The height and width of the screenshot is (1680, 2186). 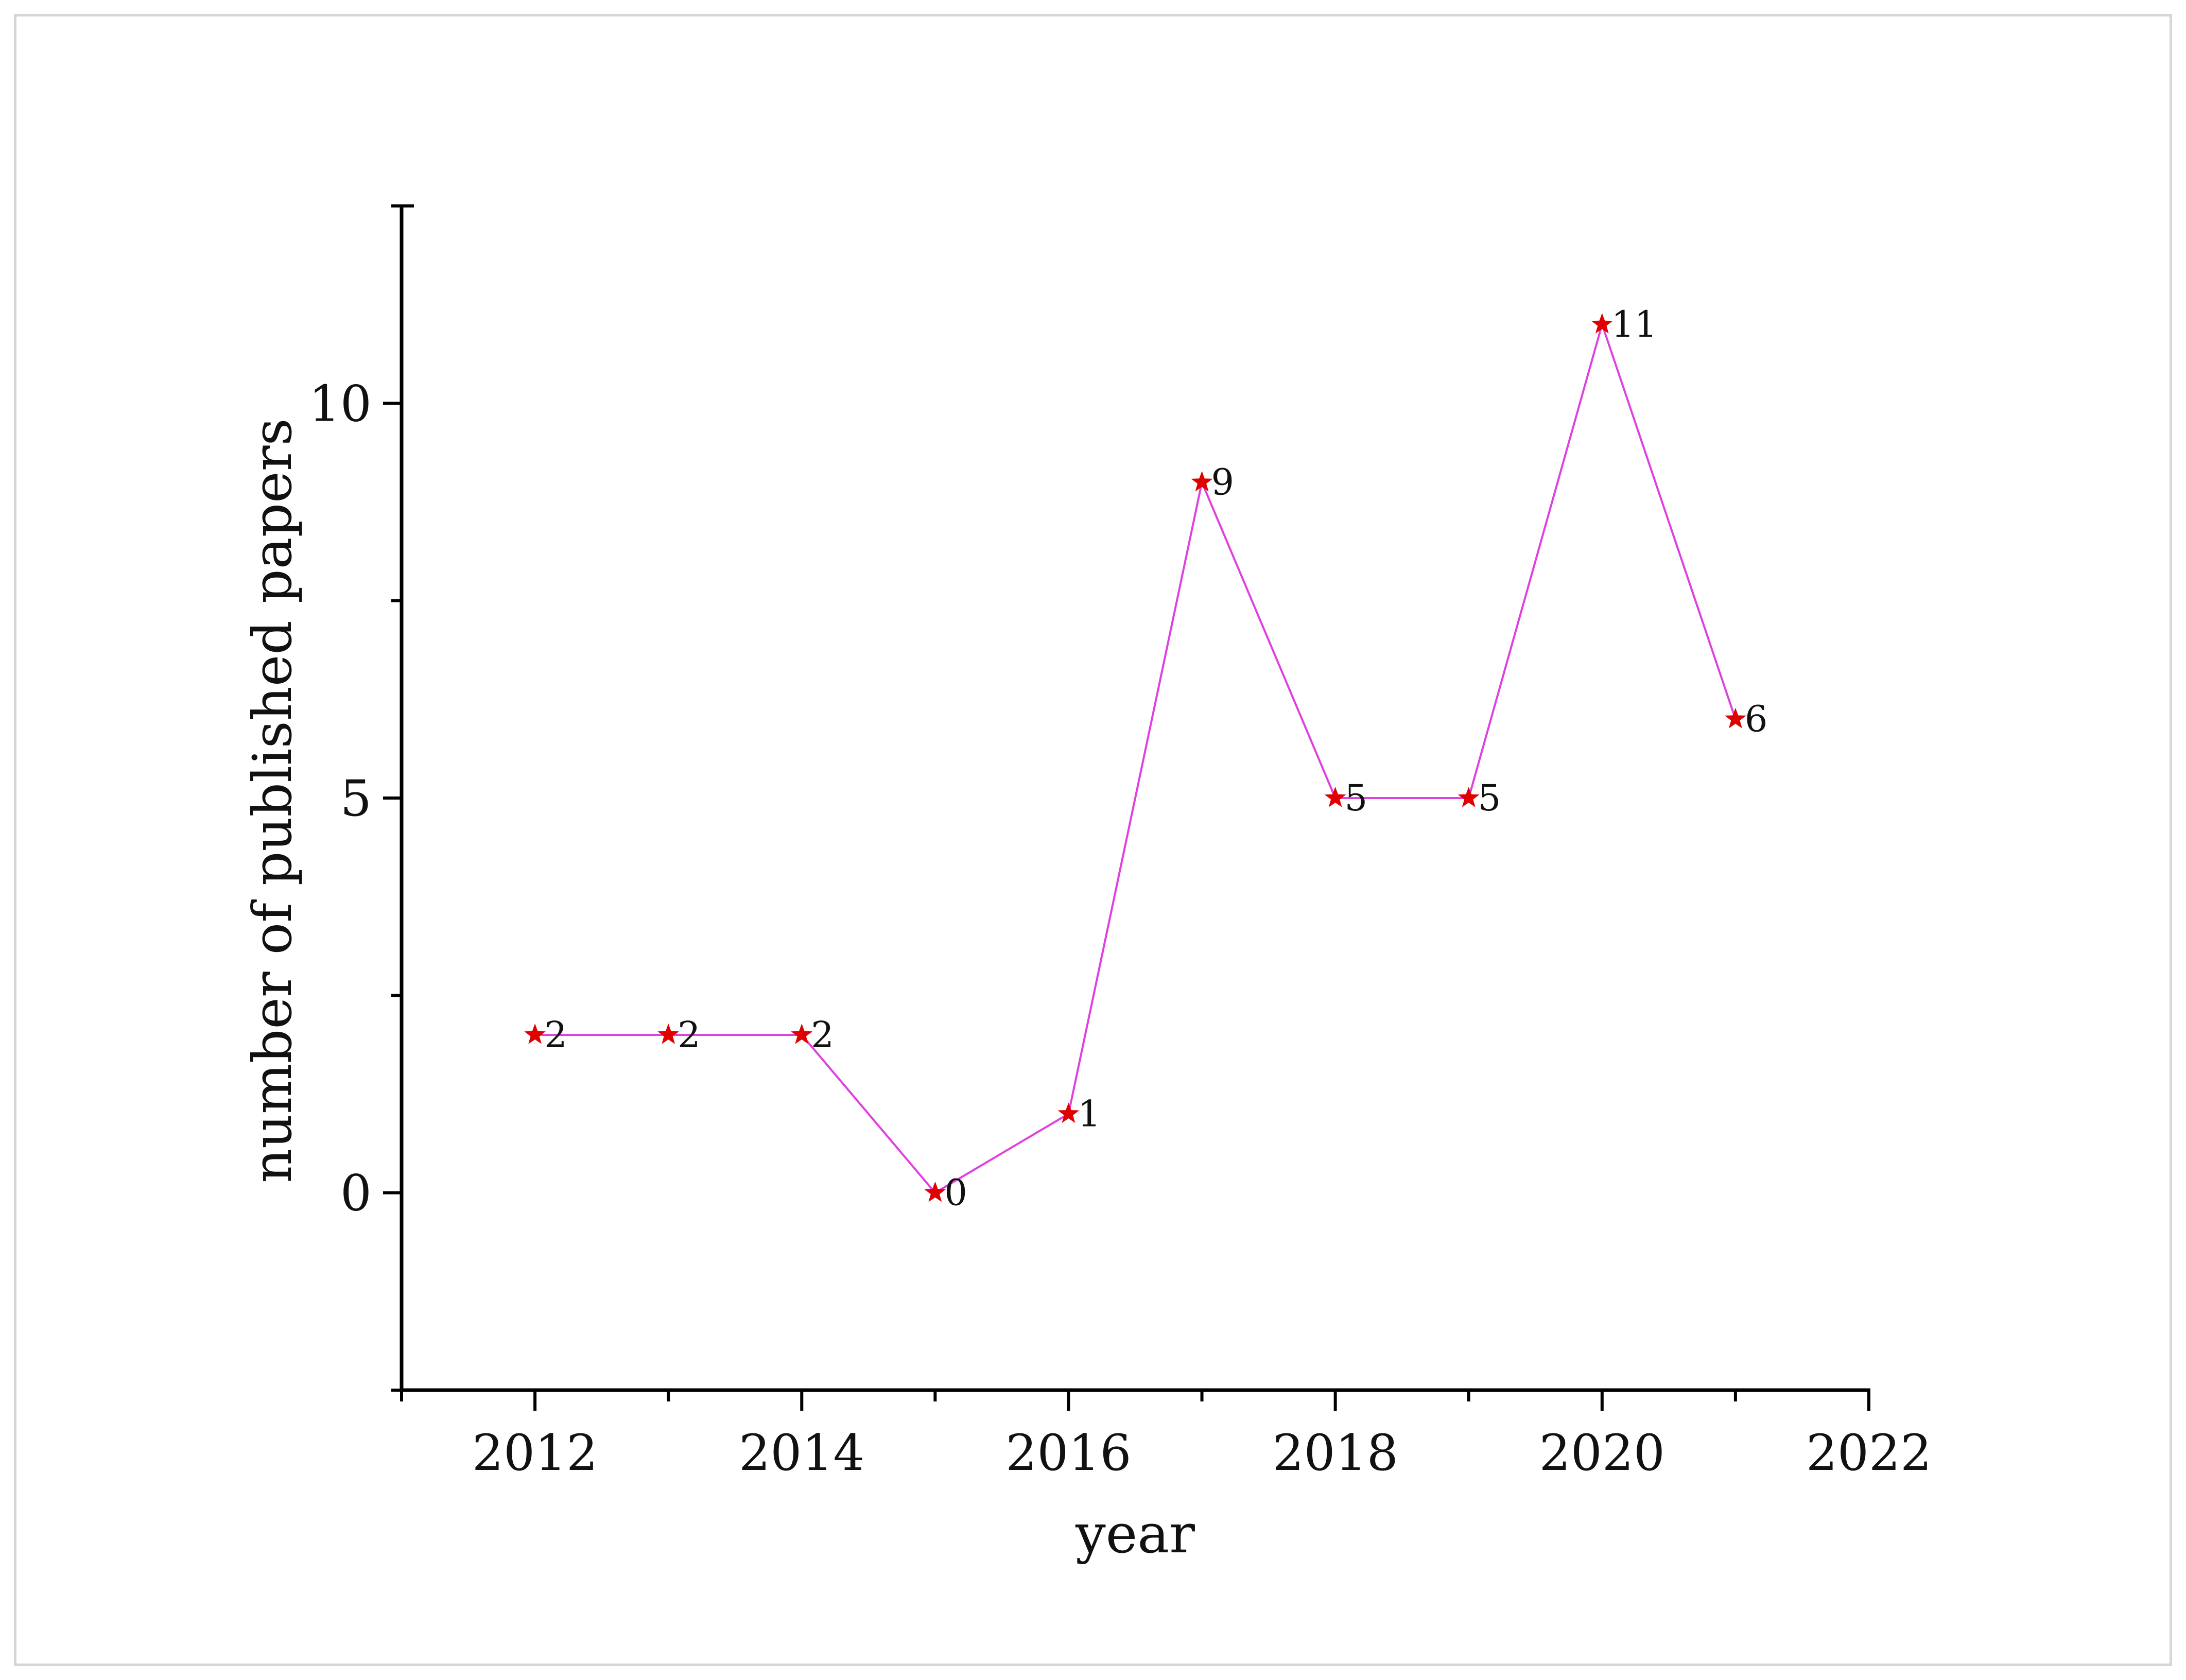 What do you see at coordinates (1756, 719) in the screenshot?
I see `data-label: 6` at bounding box center [1756, 719].